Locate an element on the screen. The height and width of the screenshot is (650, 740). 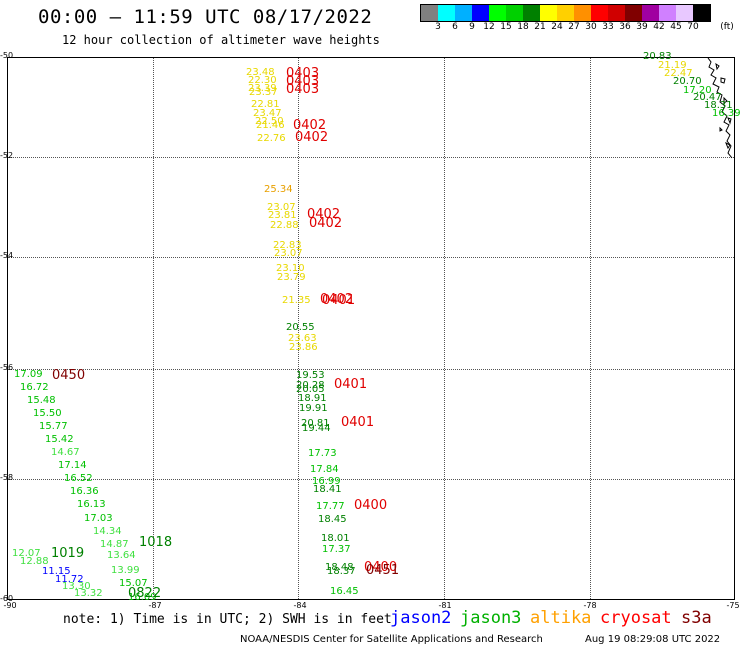
pass-time-label: 0822 is located at coordinates (145, 593).